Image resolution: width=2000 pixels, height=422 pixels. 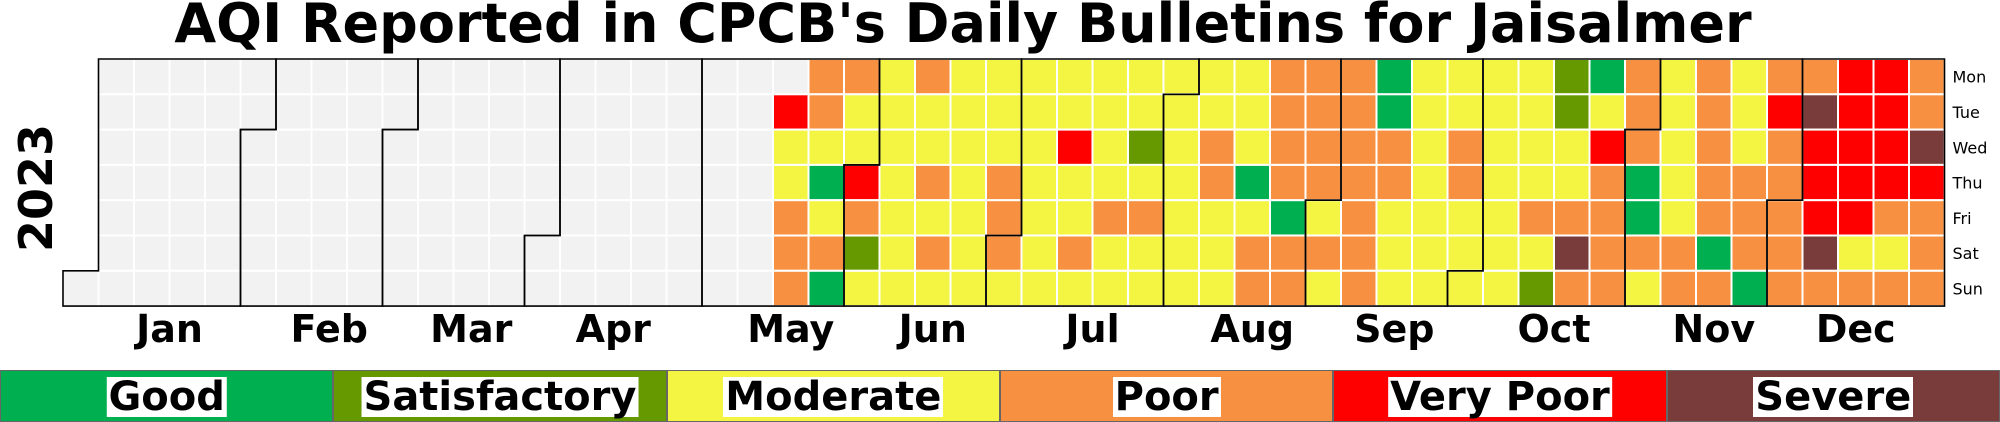 I want to click on weekday-label: Tue, so click(x=1966, y=112).